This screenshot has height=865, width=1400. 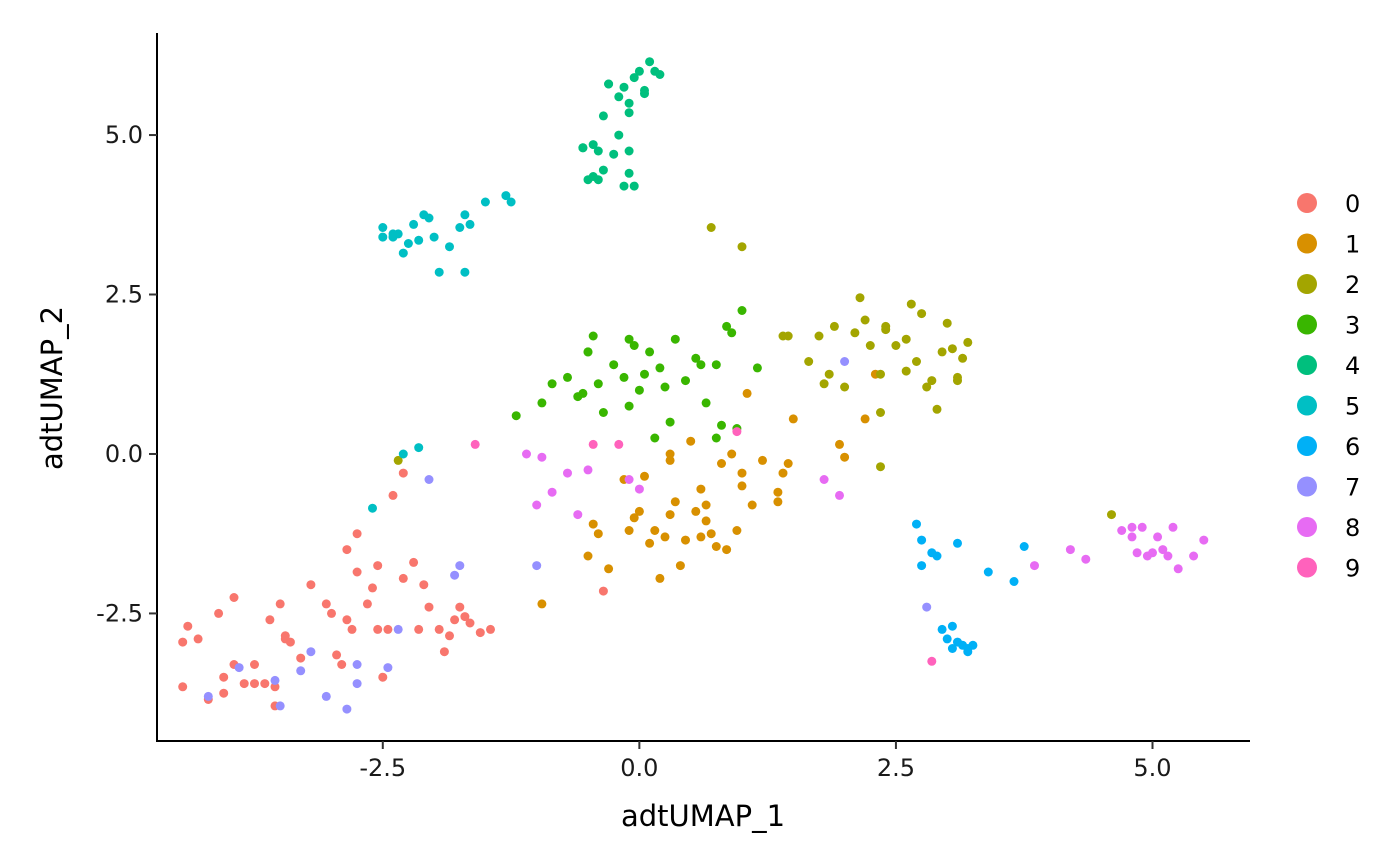 I want to click on x-axis-title: adtUMAP_1, so click(x=703, y=816).